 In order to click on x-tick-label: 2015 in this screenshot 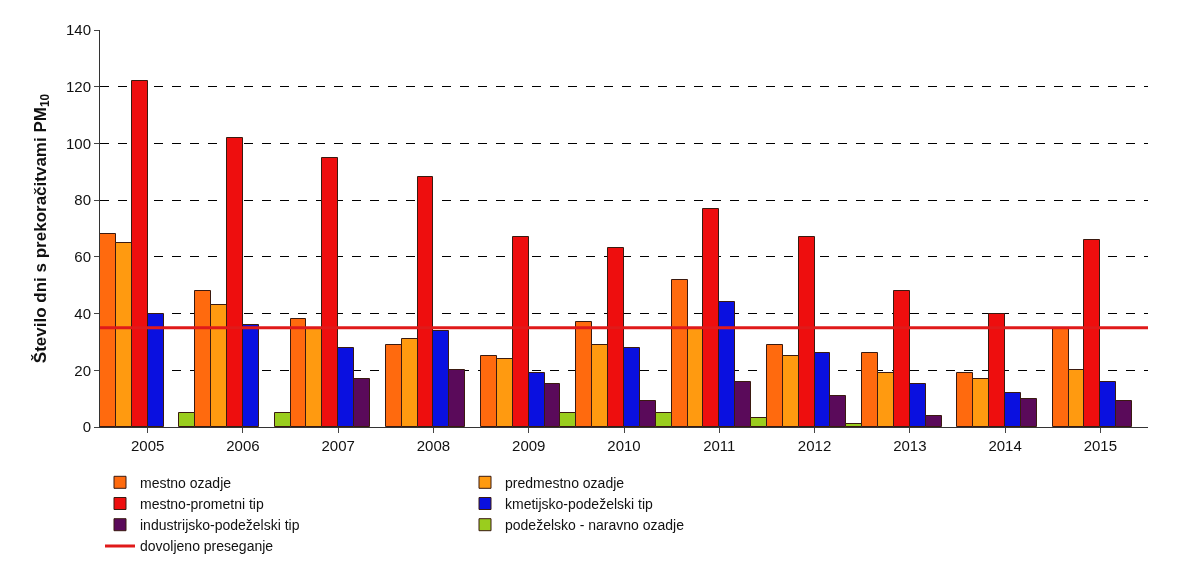, I will do `click(1100, 445)`.